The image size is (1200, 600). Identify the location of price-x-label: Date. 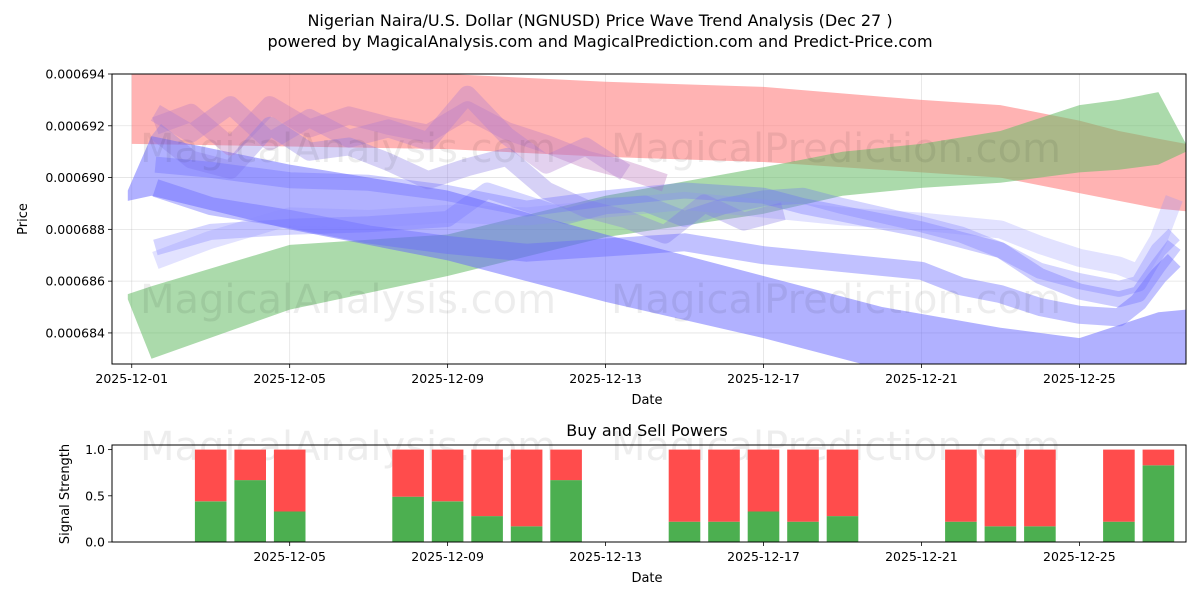
(646, 400).